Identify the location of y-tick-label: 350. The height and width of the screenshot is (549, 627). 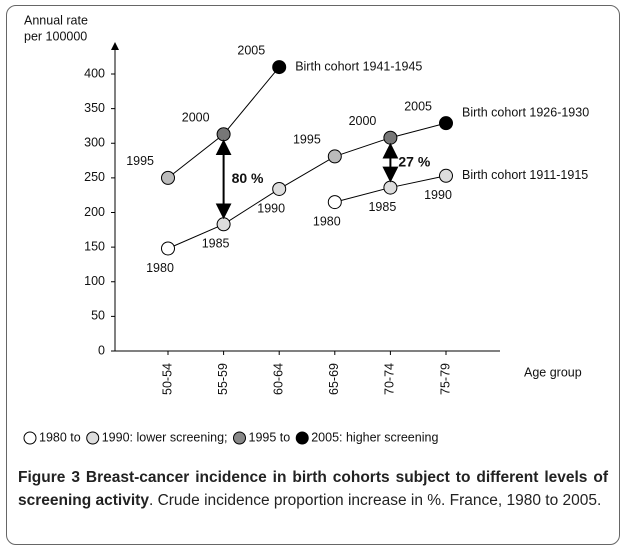
(94, 108).